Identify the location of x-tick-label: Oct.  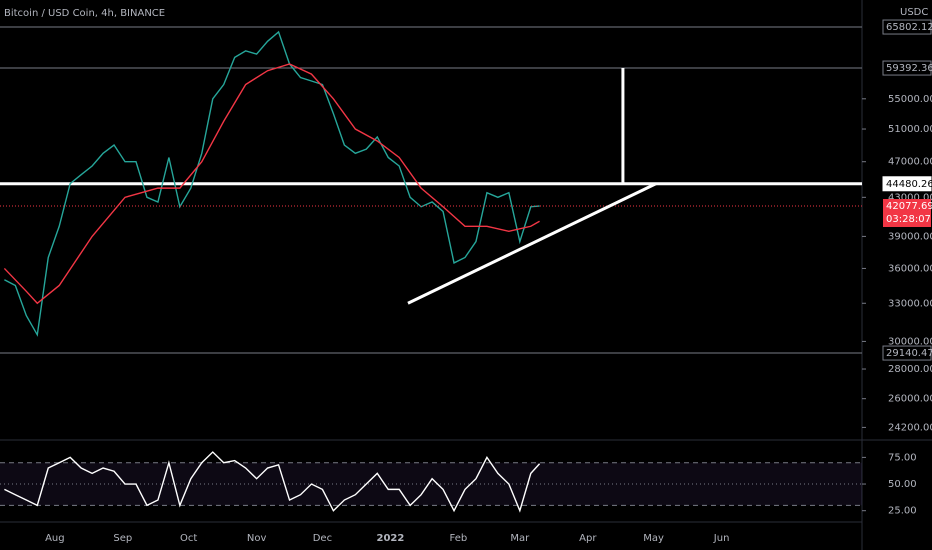
(188, 538).